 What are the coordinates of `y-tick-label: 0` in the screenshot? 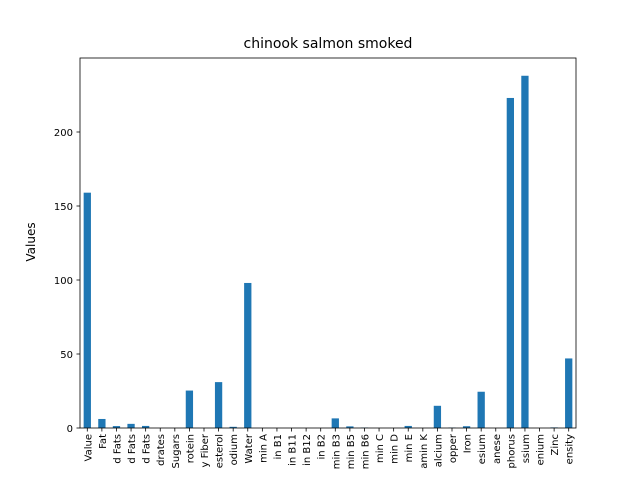 It's located at (70, 429).